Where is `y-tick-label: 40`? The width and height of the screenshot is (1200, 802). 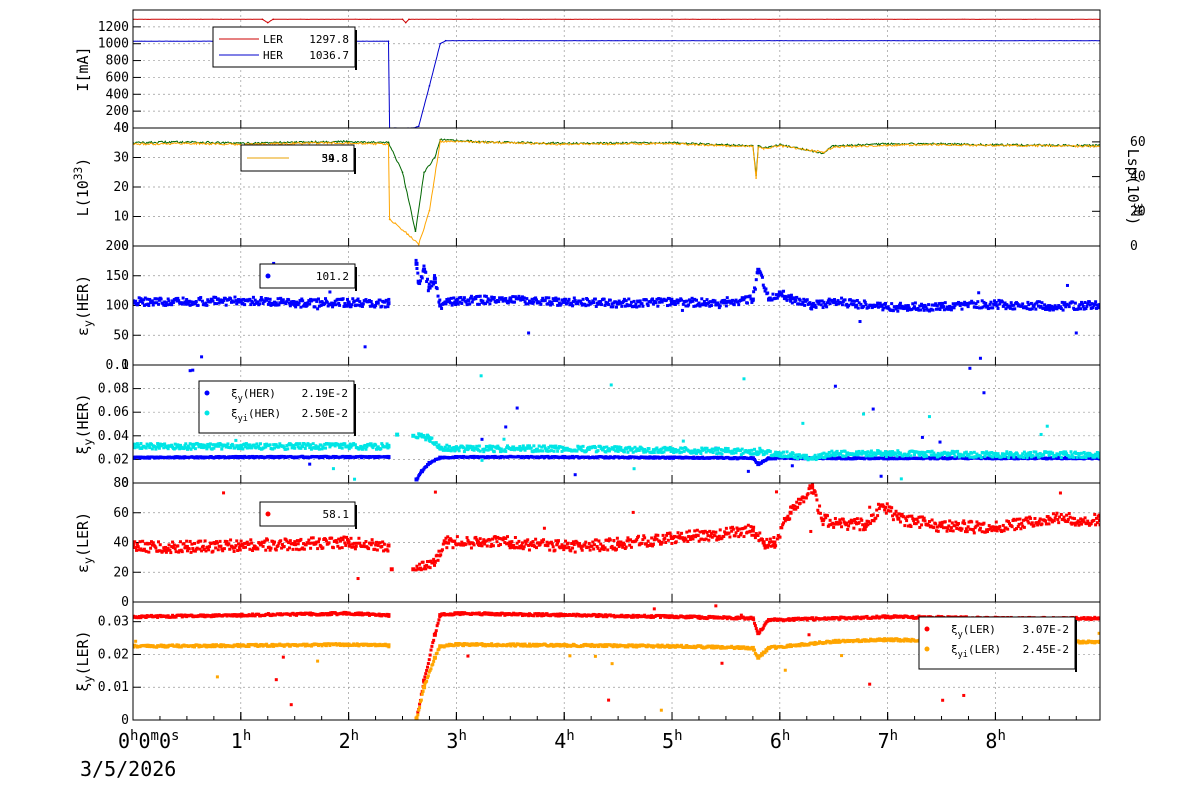 y-tick-label: 40 is located at coordinates (121, 543).